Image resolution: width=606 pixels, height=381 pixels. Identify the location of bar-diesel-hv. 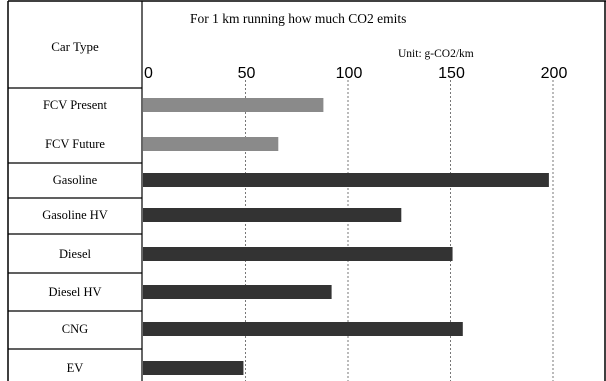
(237, 292).